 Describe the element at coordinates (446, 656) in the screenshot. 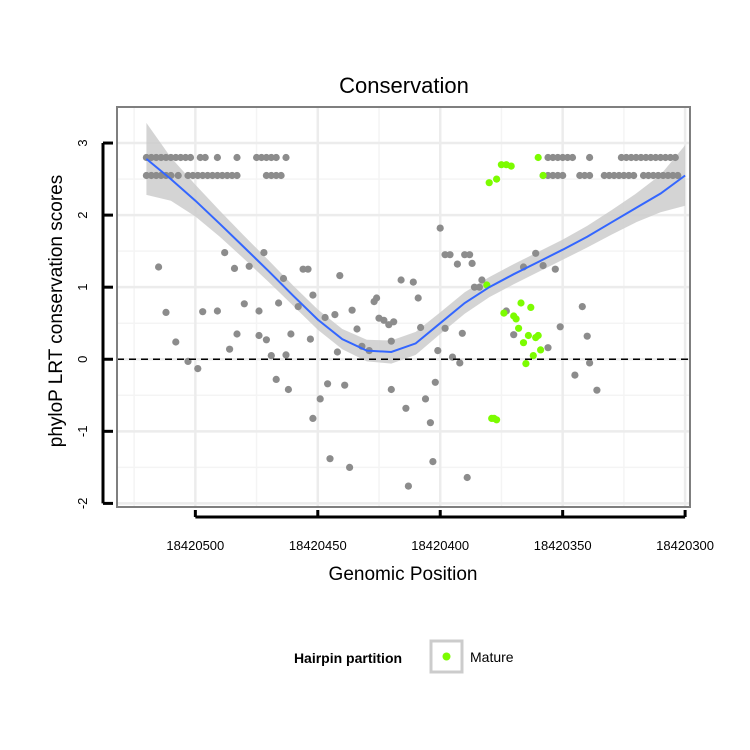

I see `legend-key-box` at that location.